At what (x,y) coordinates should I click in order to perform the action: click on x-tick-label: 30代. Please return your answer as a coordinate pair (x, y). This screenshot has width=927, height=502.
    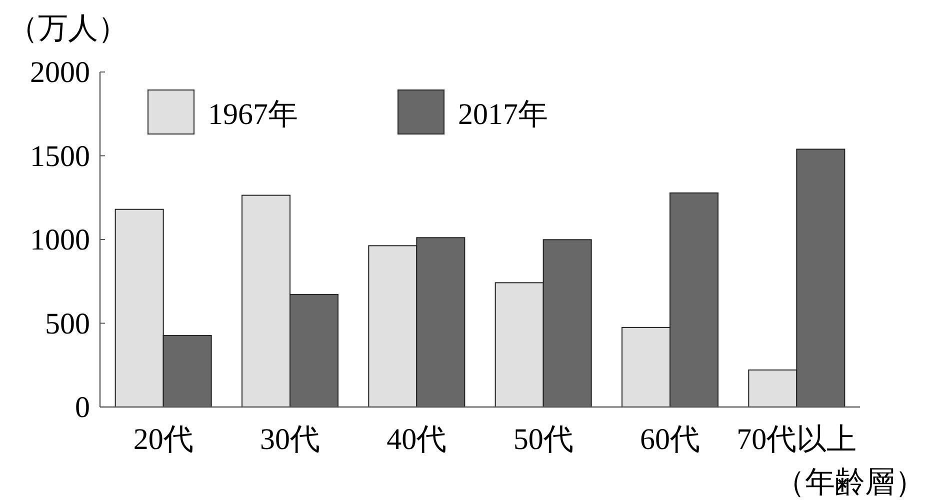
    Looking at the image, I should click on (290, 439).